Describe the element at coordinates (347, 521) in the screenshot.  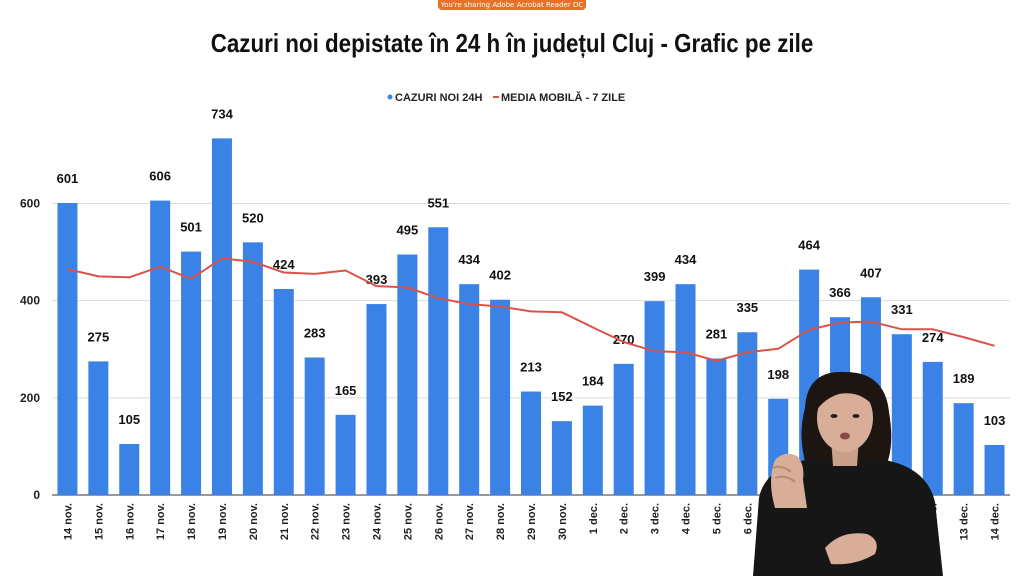
I see `x-tick-label: 23 nov.` at that location.